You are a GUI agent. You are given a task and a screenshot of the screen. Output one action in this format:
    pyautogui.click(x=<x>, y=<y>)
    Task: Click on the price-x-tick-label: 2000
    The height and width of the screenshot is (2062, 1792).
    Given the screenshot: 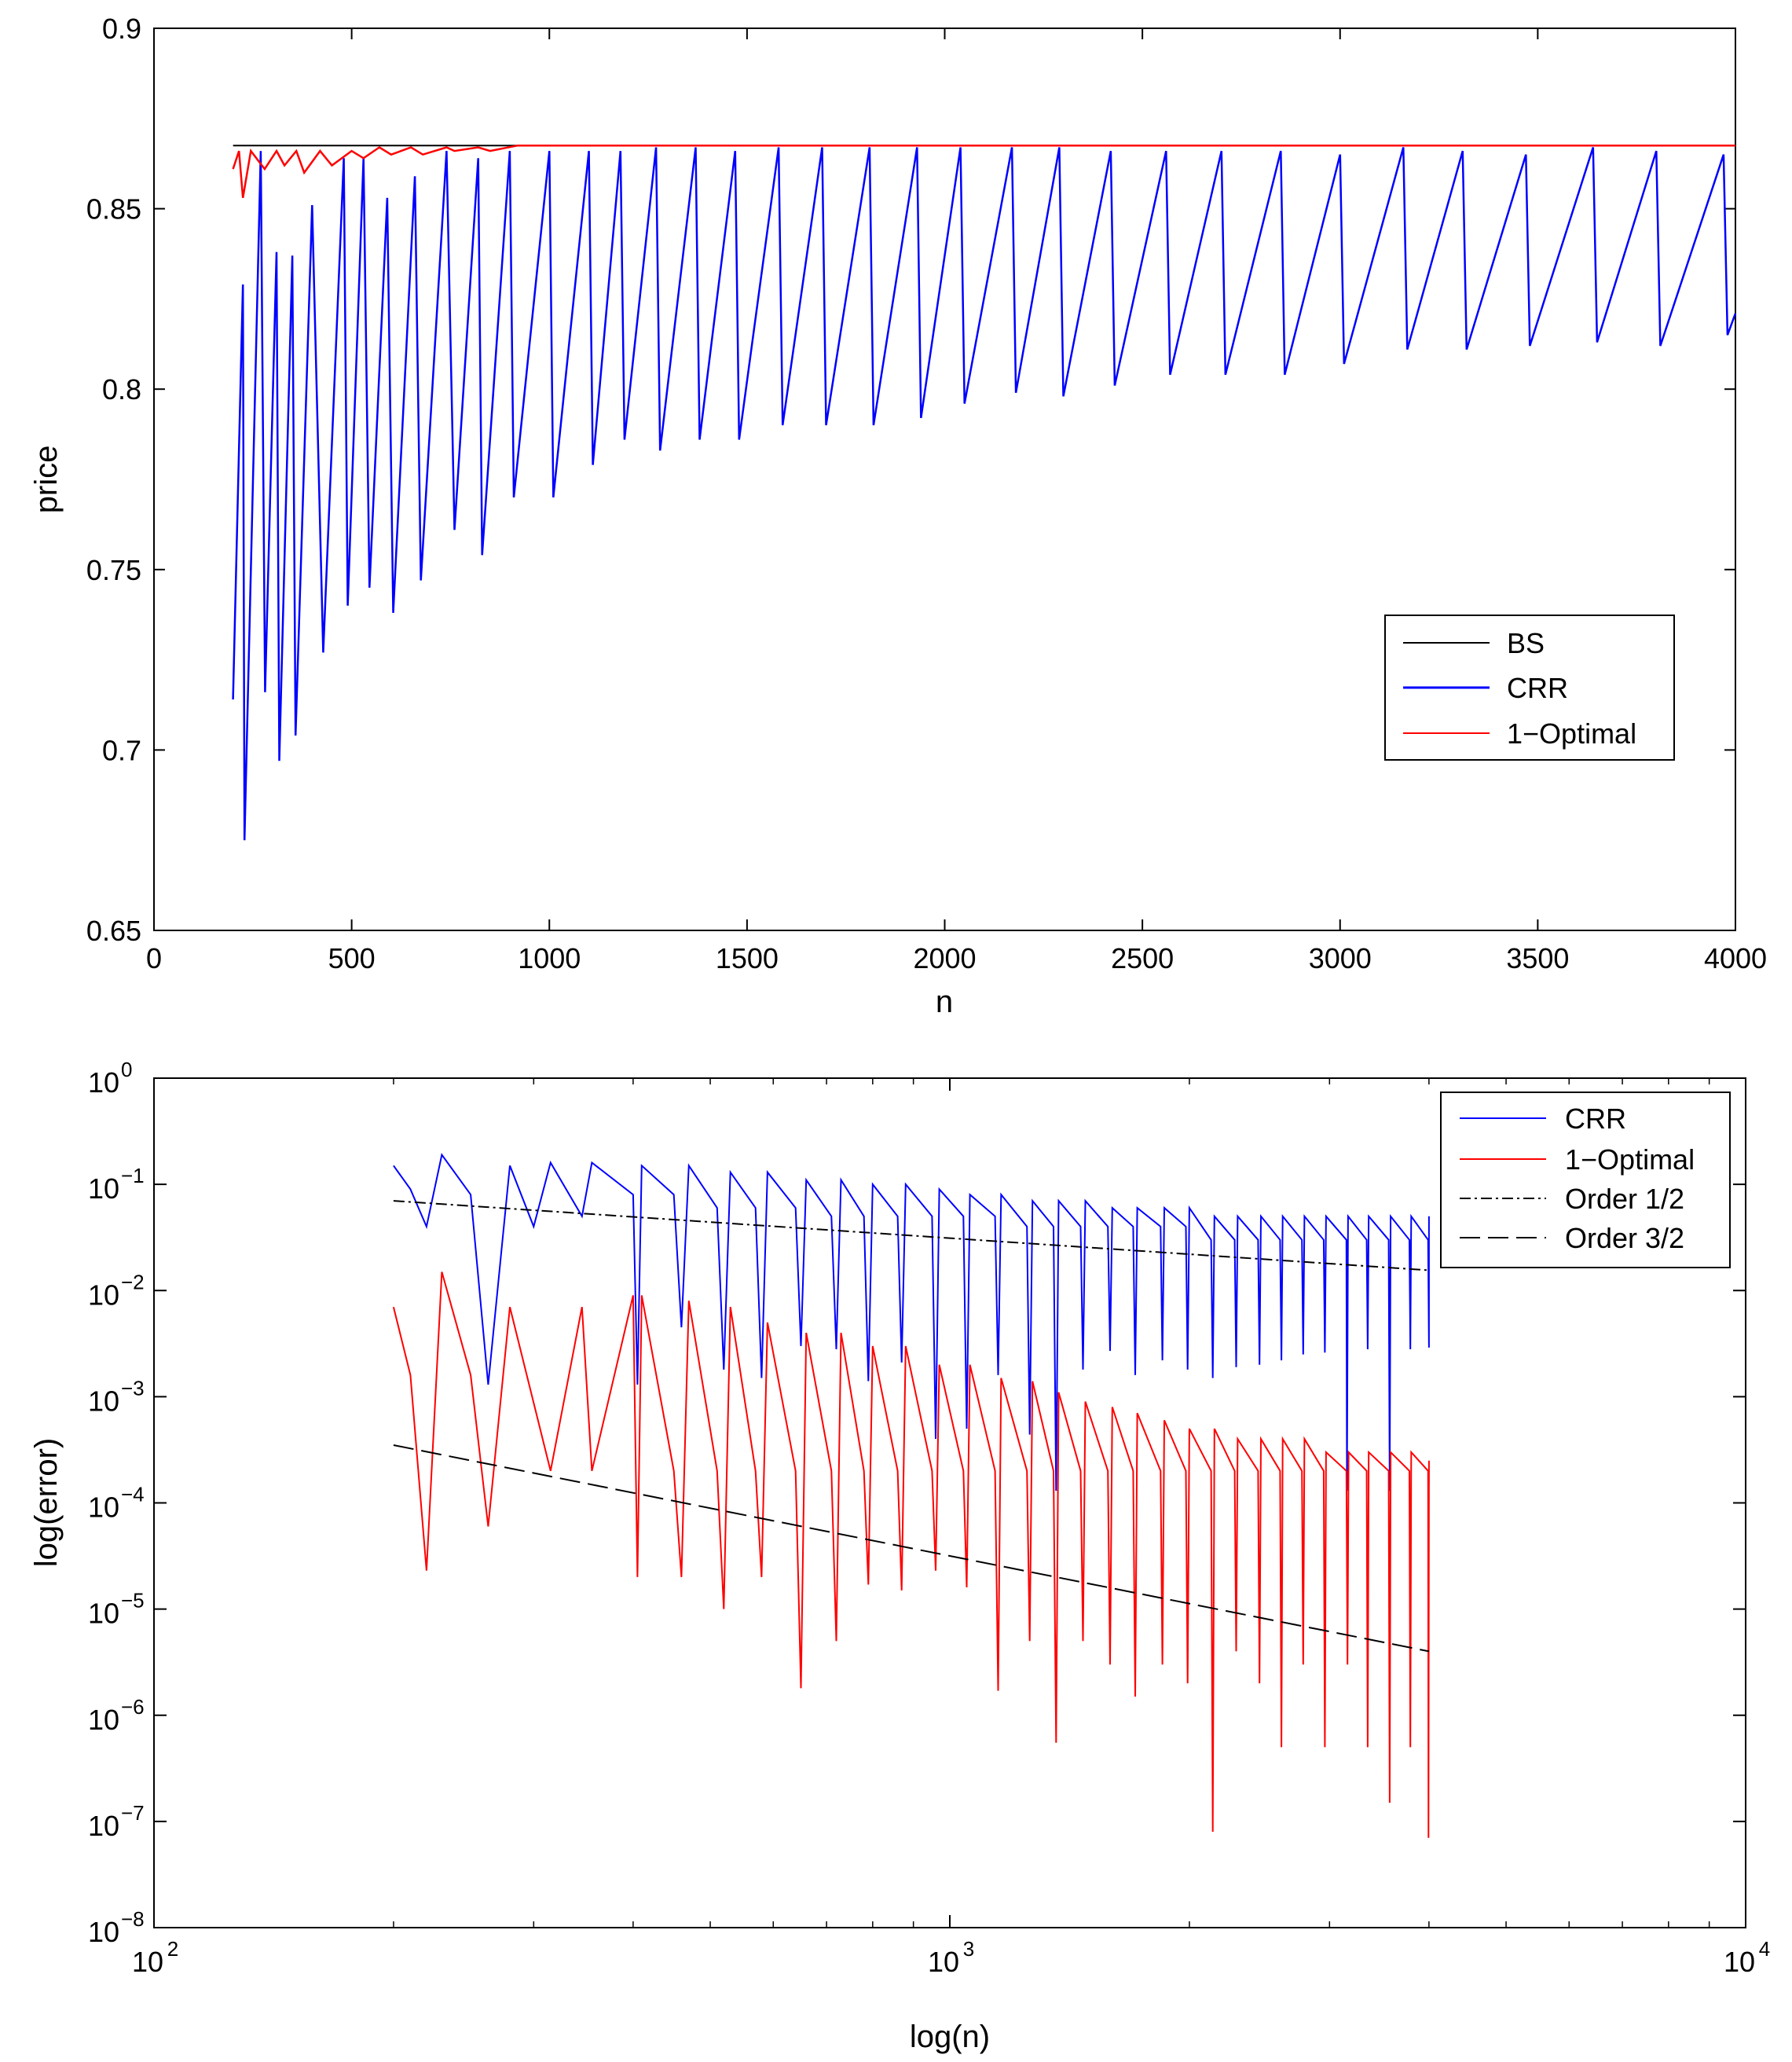 What is the action you would take?
    pyautogui.click(x=944, y=958)
    